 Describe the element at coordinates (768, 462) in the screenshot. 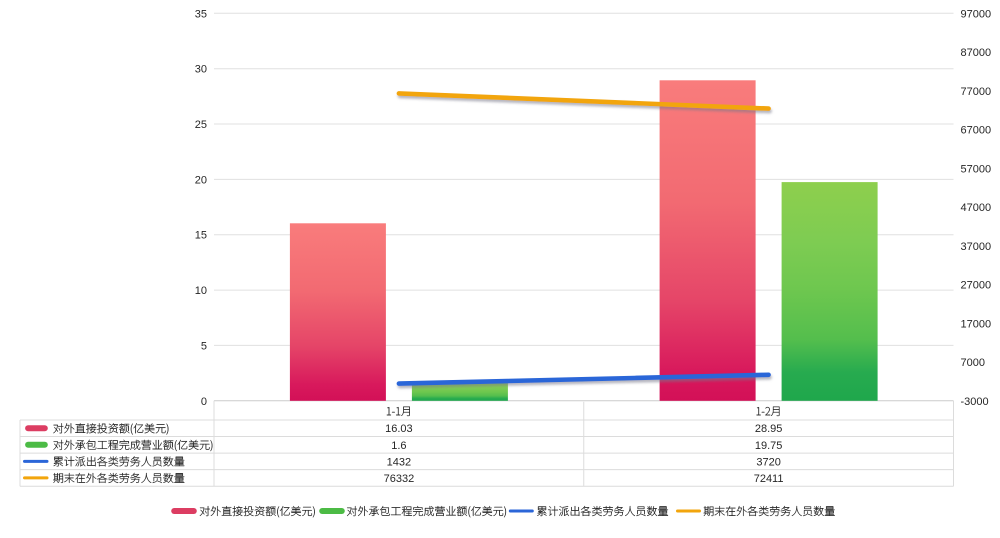

I see `svg-text: 3720` at that location.